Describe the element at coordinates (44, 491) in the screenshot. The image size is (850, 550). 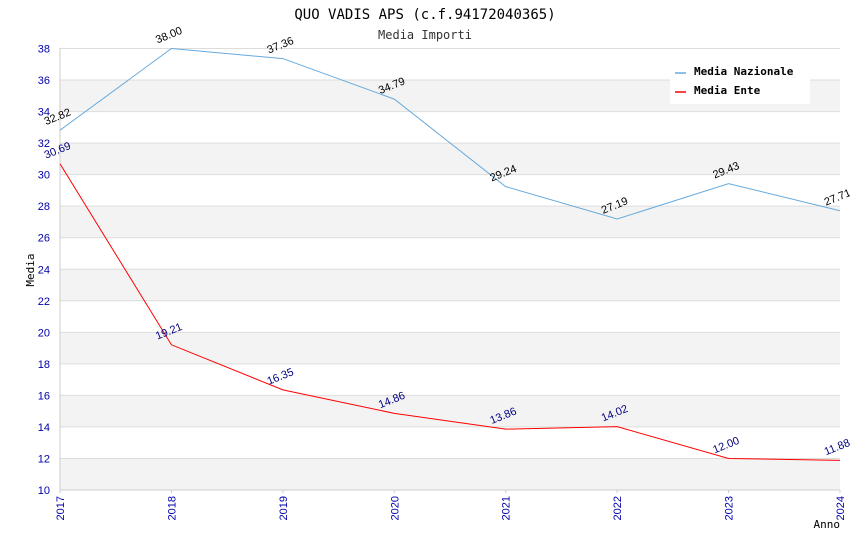
I see `y-tick-label: 10` at that location.